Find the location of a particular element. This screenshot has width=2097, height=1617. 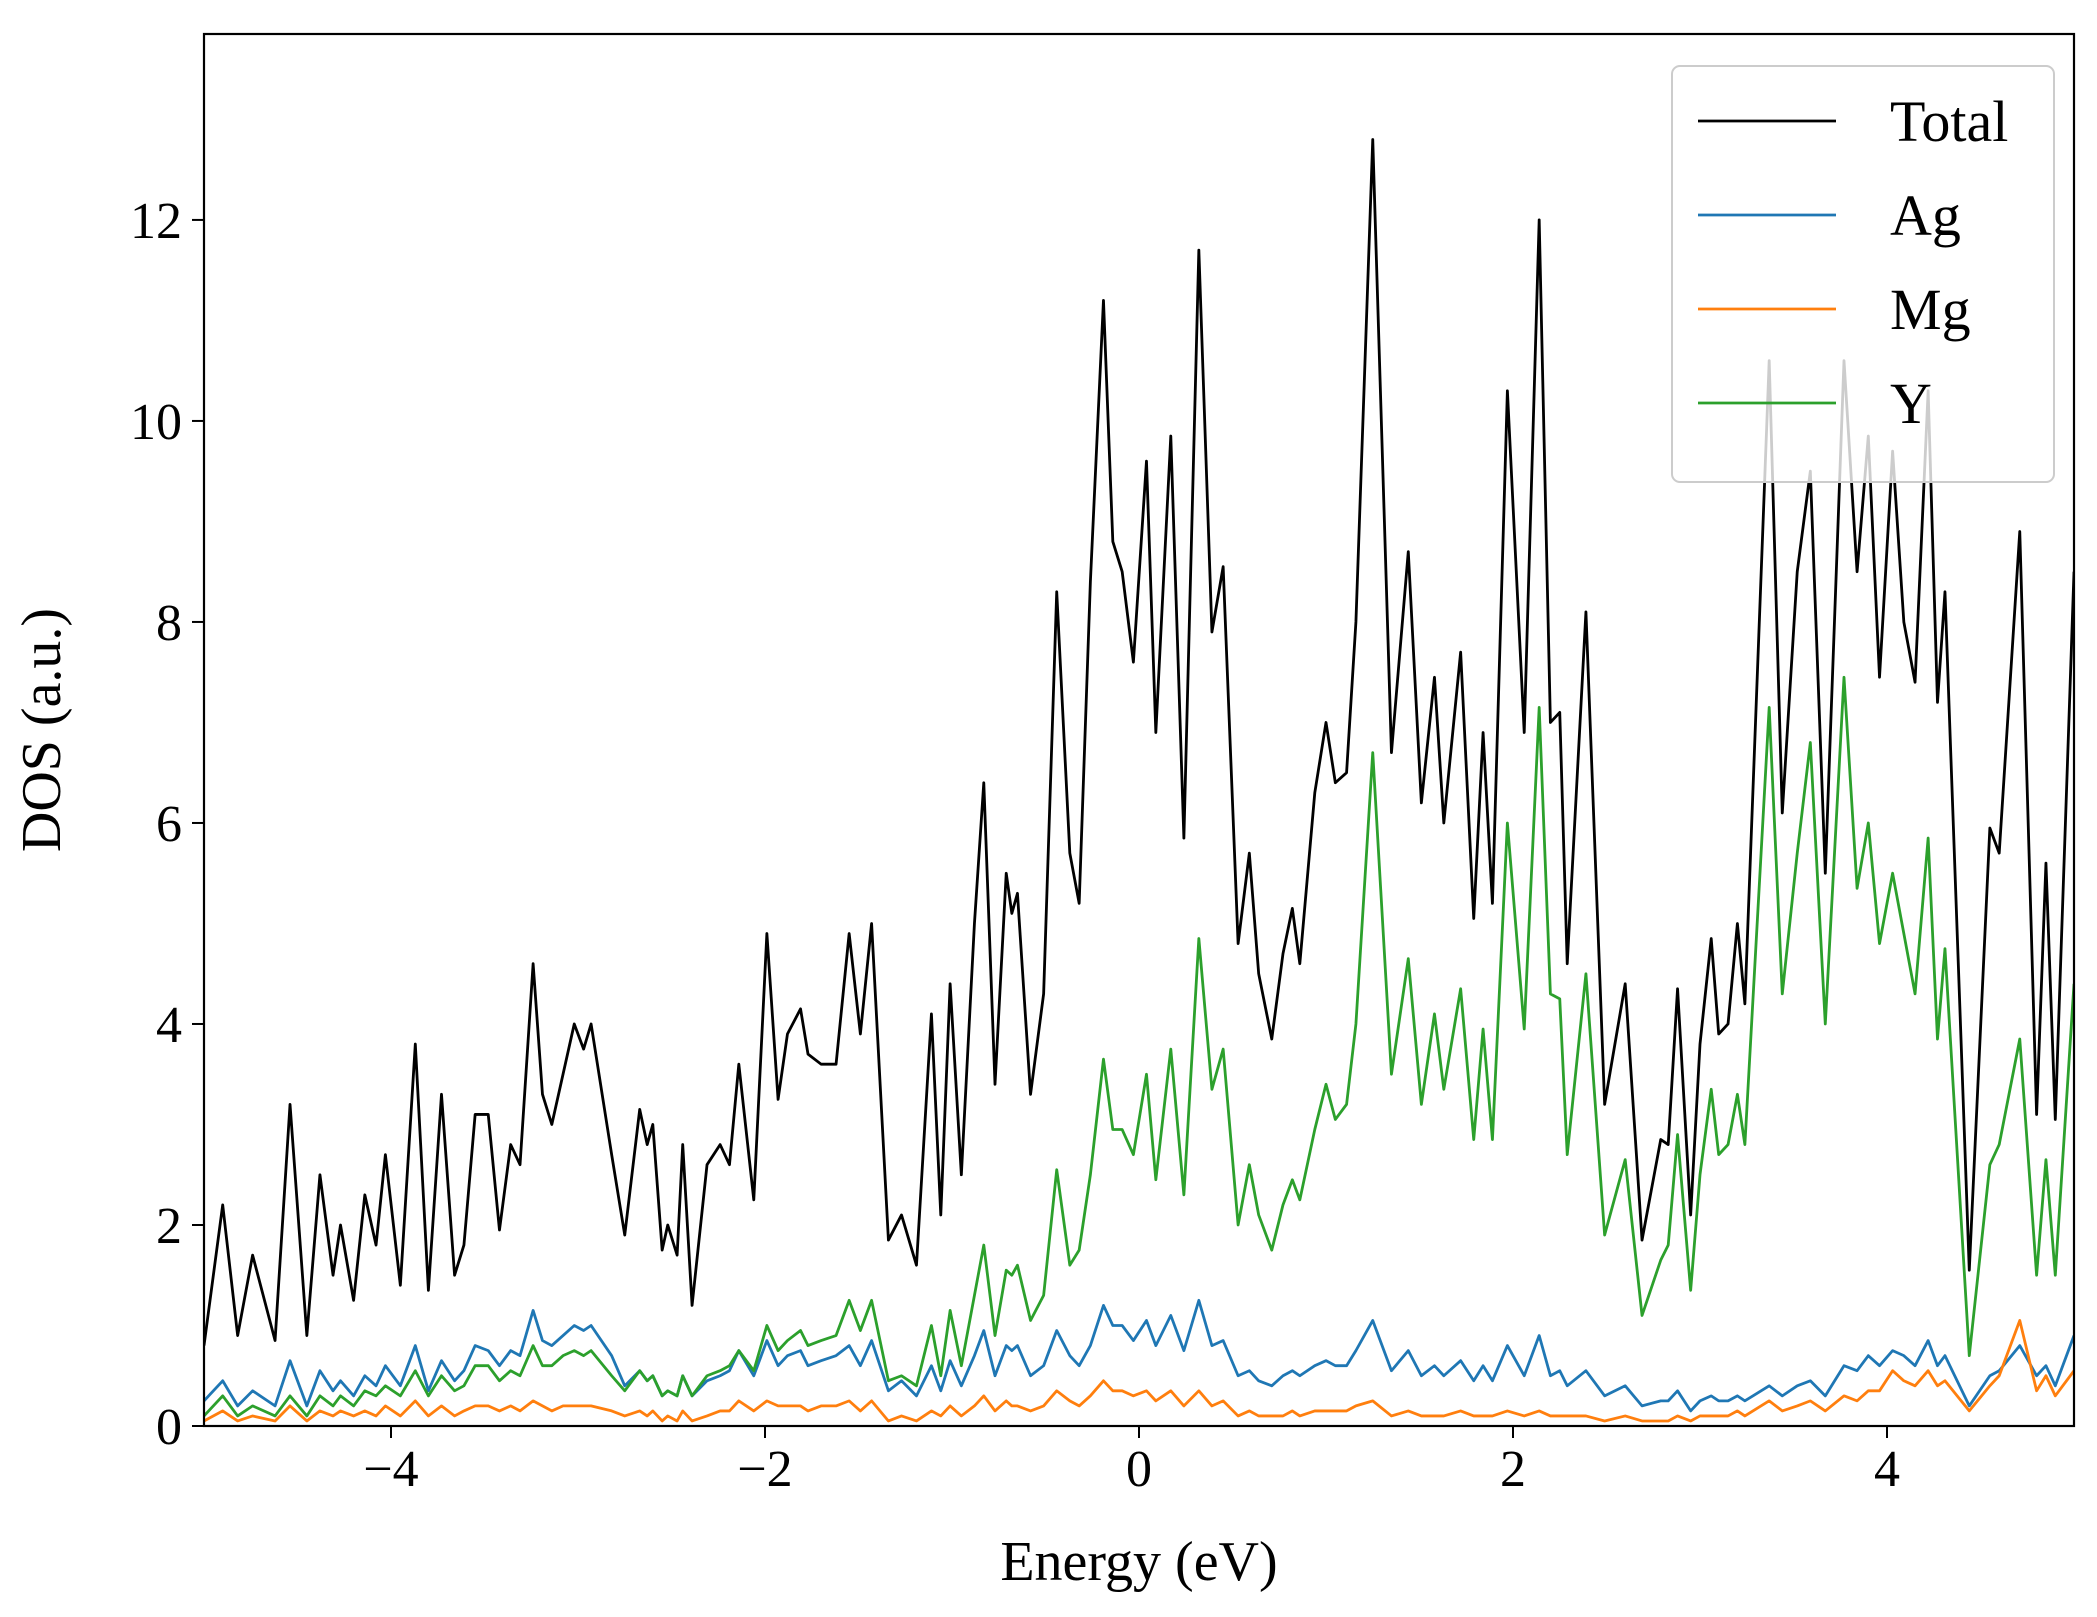

y-axis-label: DOS (a.u.) is located at coordinates (42, 730).